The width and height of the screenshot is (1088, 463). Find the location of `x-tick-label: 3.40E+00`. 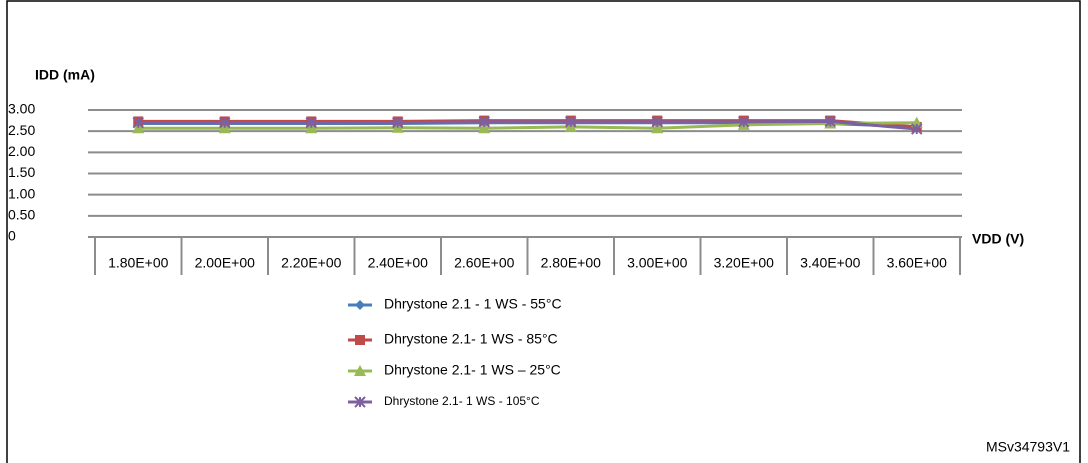

x-tick-label: 3.40E+00 is located at coordinates (830, 263).